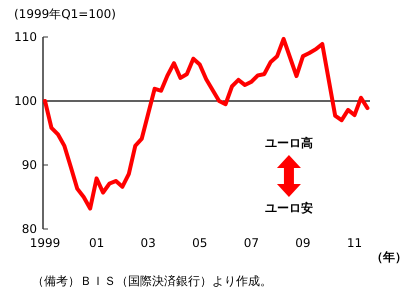 This screenshot has height=297, width=411. Describe the element at coordinates (29, 229) in the screenshot. I see `y-tick-label: 80` at that location.